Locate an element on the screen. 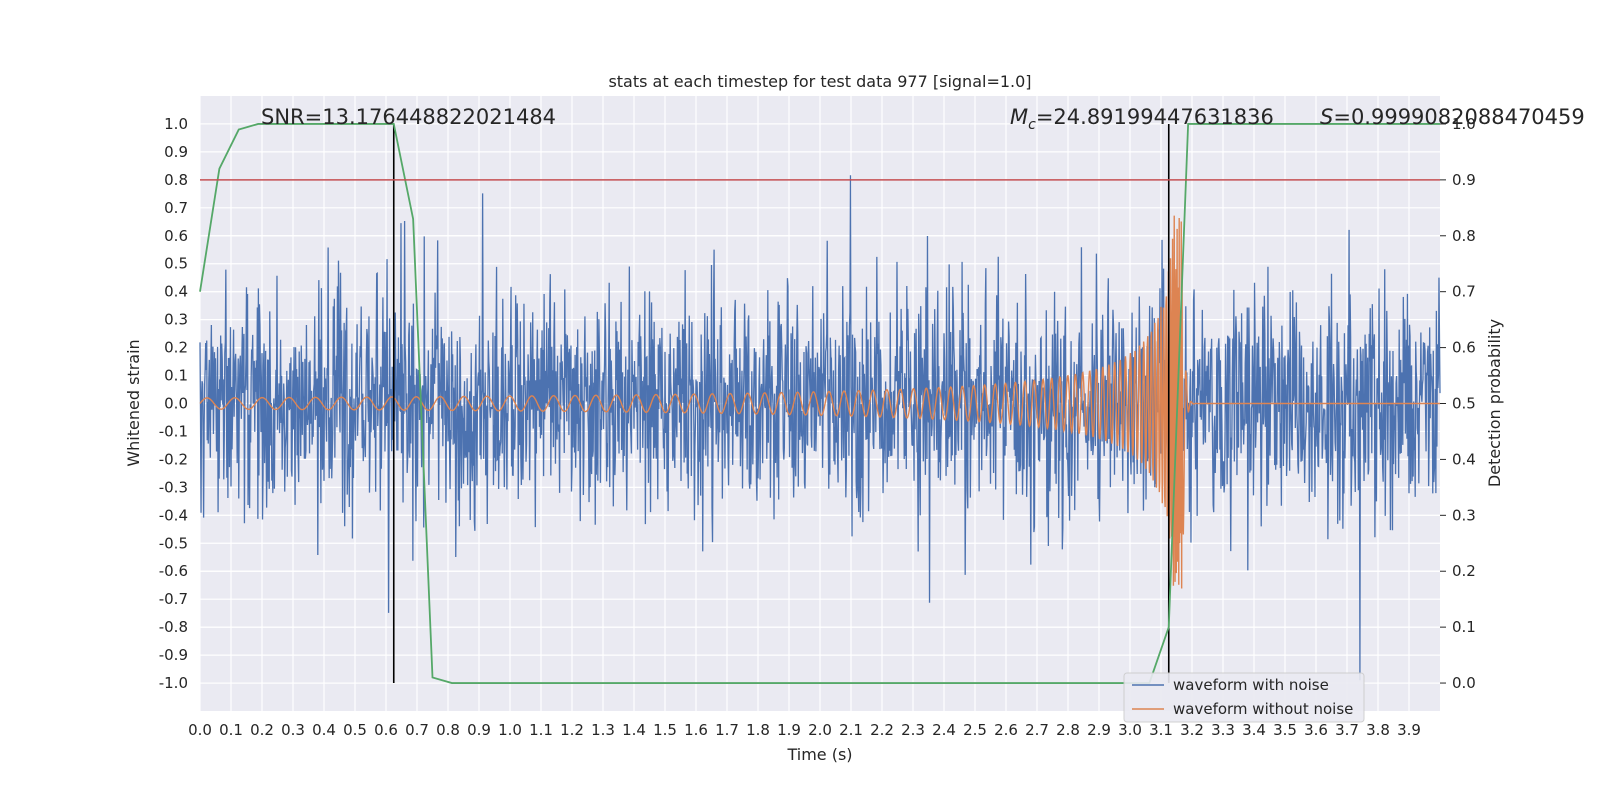  x-tick-label: 0.8 is located at coordinates (448, 730).